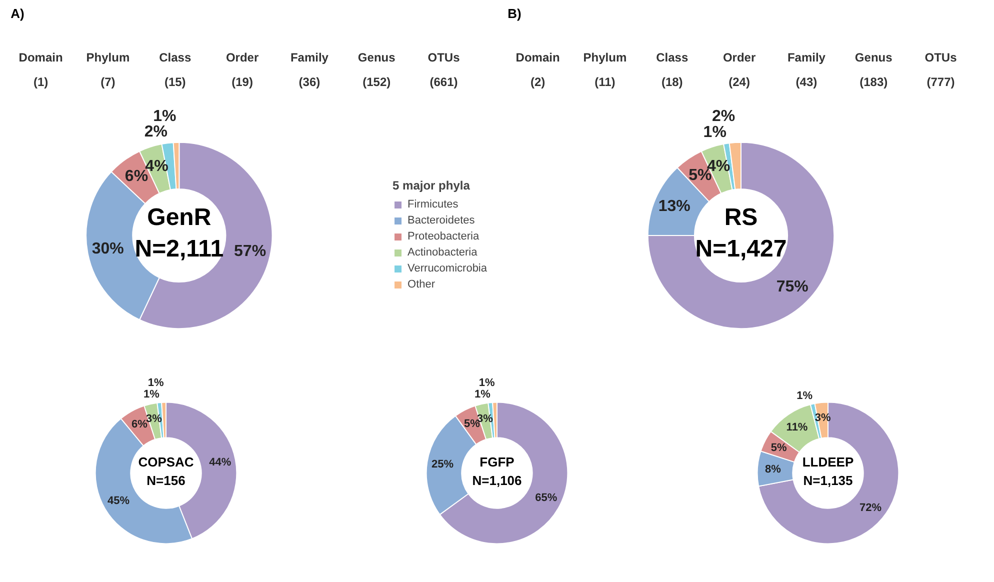  Describe the element at coordinates (119, 501) in the screenshot. I see `data-label: 45%` at that location.